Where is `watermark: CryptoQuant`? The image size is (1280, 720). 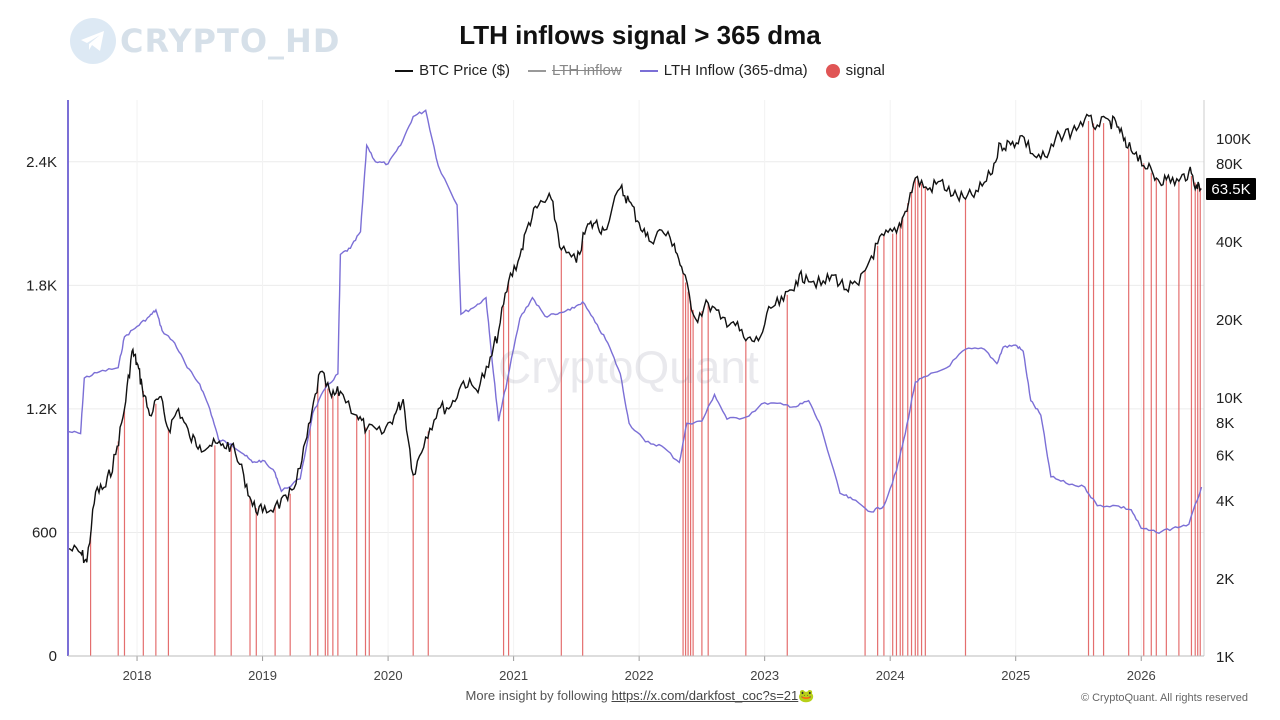 watermark: CryptoQuant is located at coordinates (628, 367).